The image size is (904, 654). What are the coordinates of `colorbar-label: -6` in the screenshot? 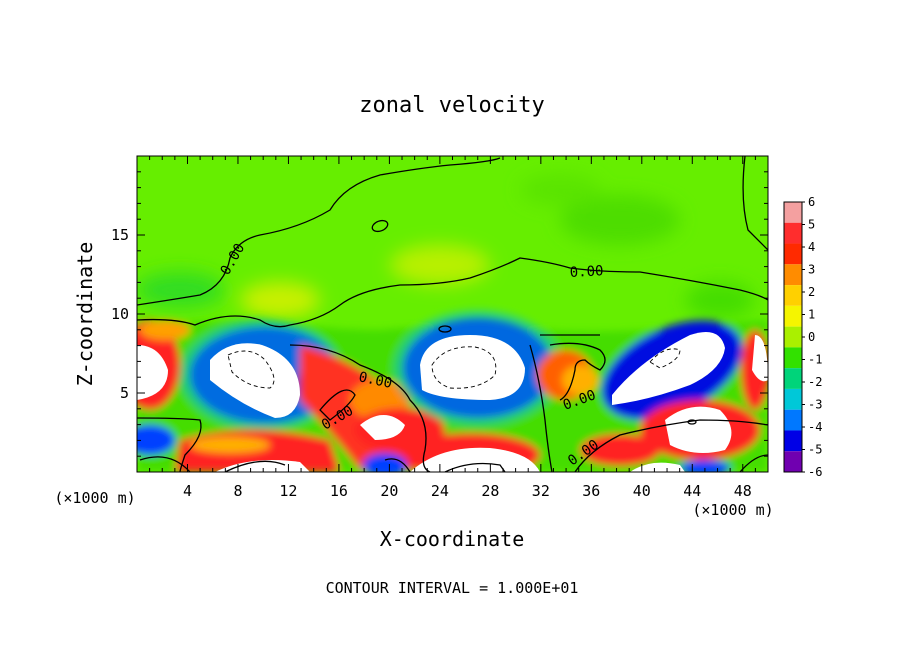 It's located at (815, 472).